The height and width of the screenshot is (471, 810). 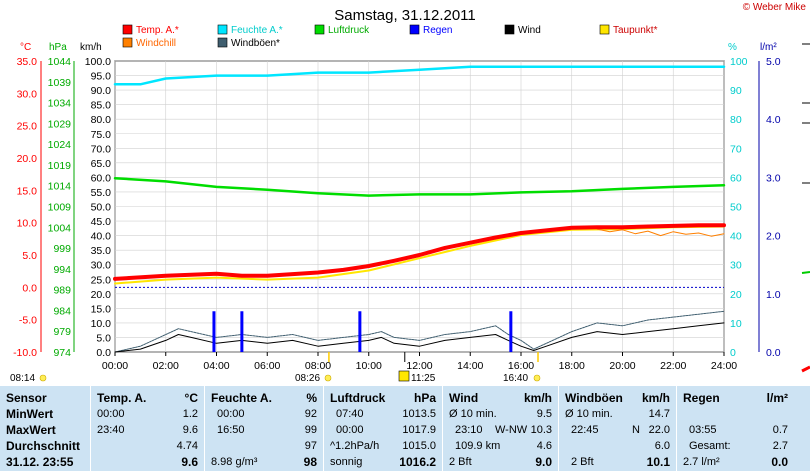 What do you see at coordinates (736, 91) in the screenshot?
I see `humidity-tick-label: 90` at bounding box center [736, 91].